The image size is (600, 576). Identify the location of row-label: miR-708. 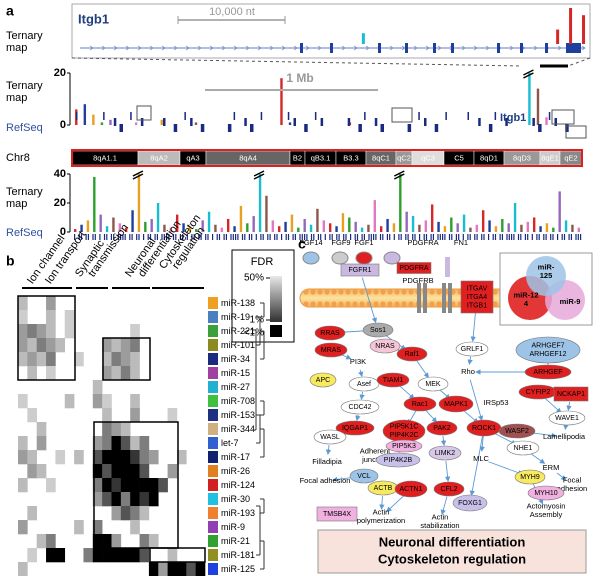
(238, 401).